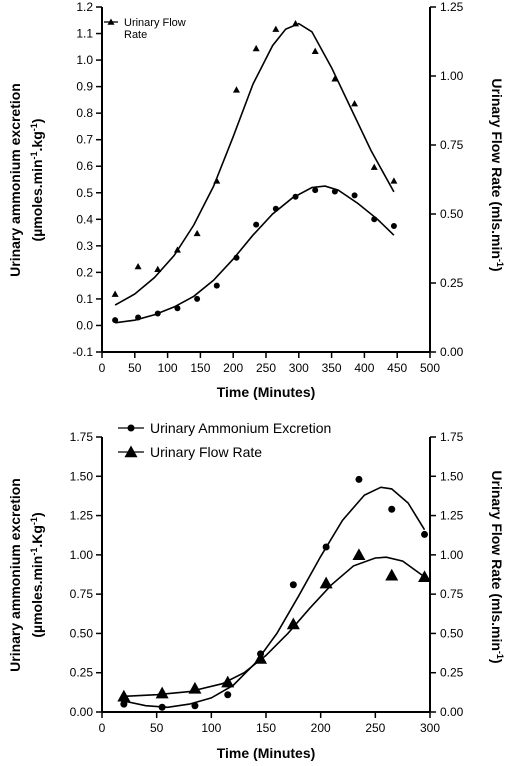 The image size is (512, 766). I want to click on y2-tick-label: 0.50, so click(452, 633).